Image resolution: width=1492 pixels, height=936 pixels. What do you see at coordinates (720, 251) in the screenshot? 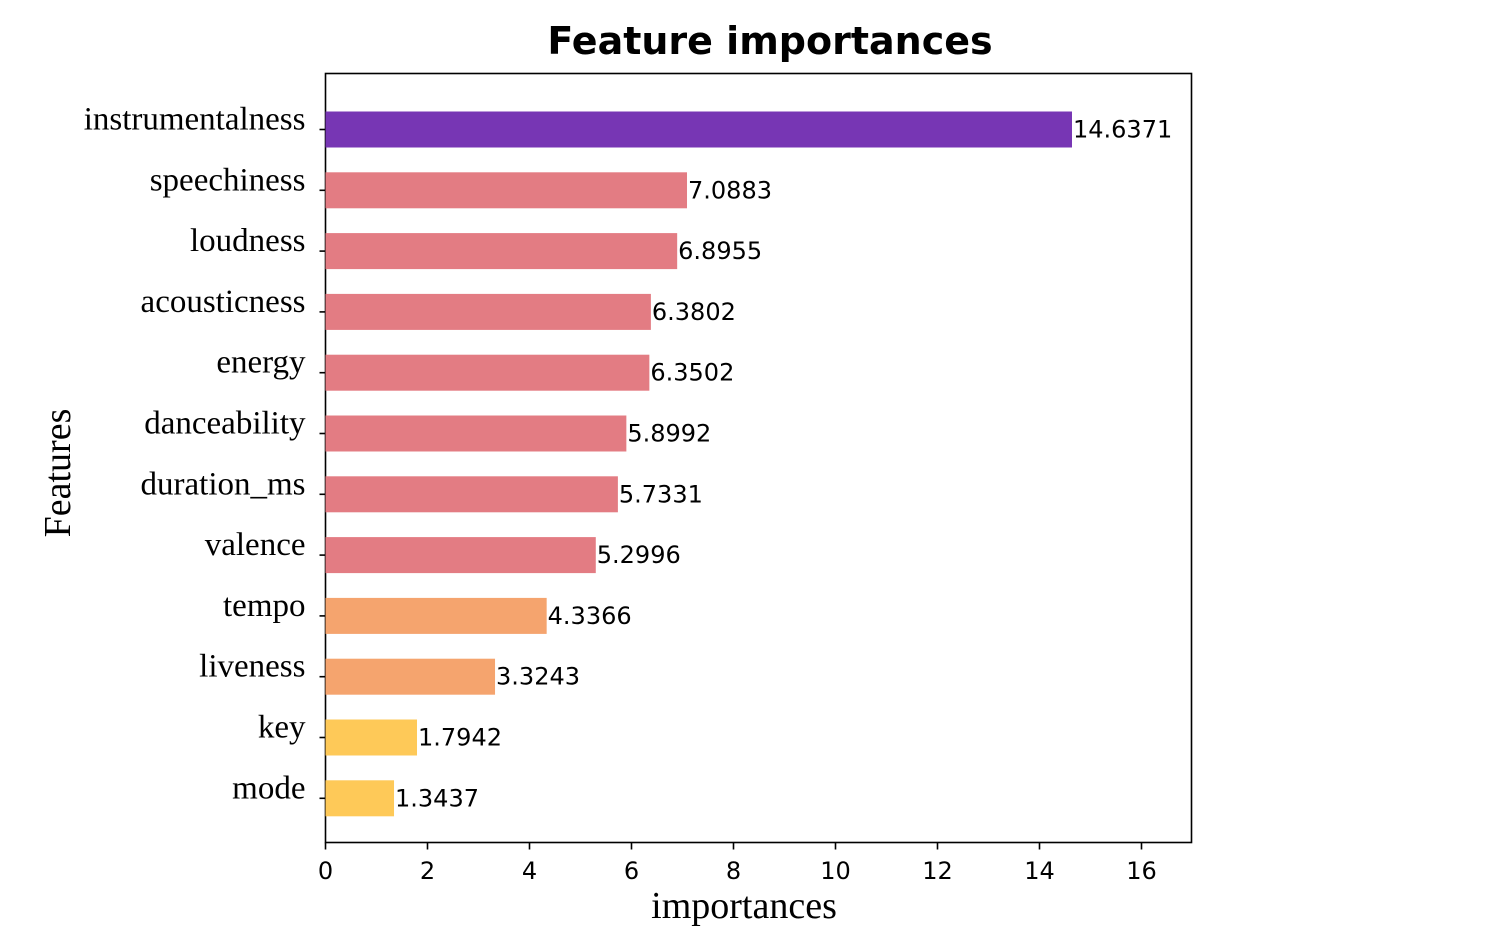
I see `data-label: 6.8955` at bounding box center [720, 251].